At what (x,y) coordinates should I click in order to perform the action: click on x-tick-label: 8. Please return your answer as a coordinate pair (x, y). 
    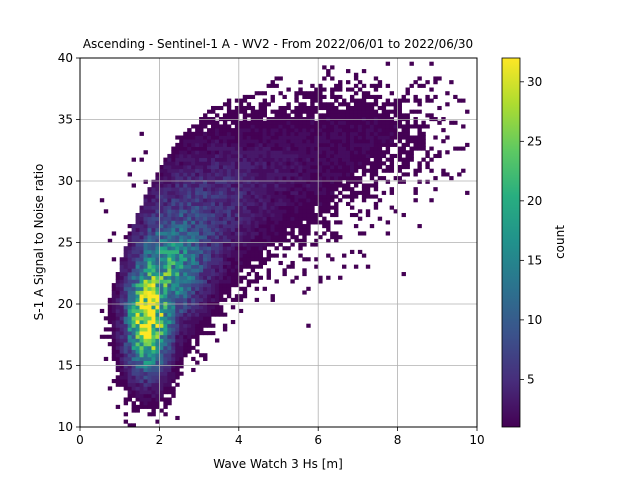
    Looking at the image, I should click on (398, 440).